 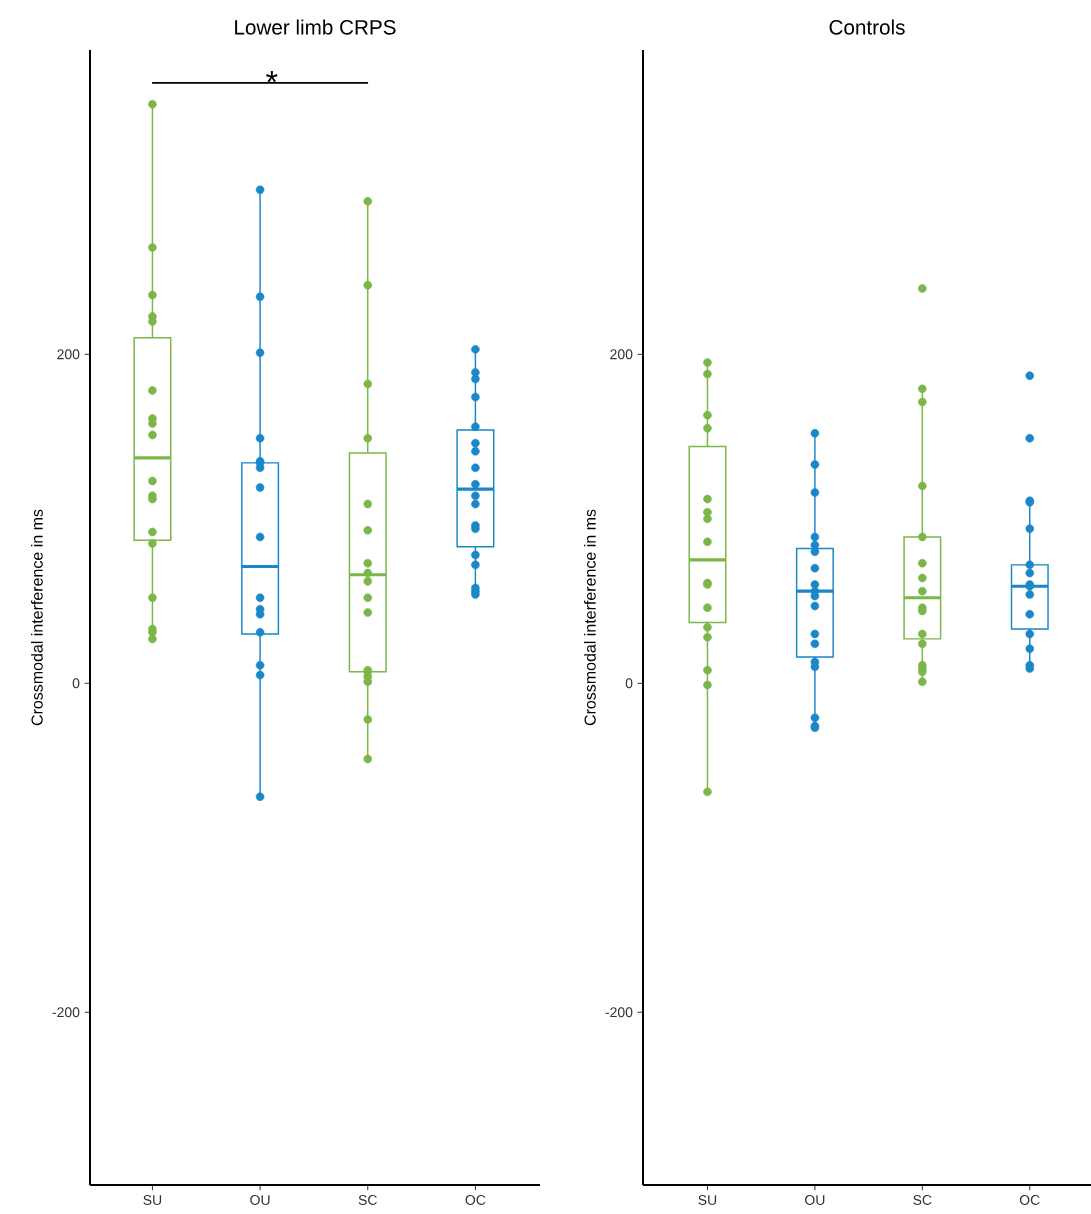 I want to click on chart-title: Controls, so click(x=867, y=27).